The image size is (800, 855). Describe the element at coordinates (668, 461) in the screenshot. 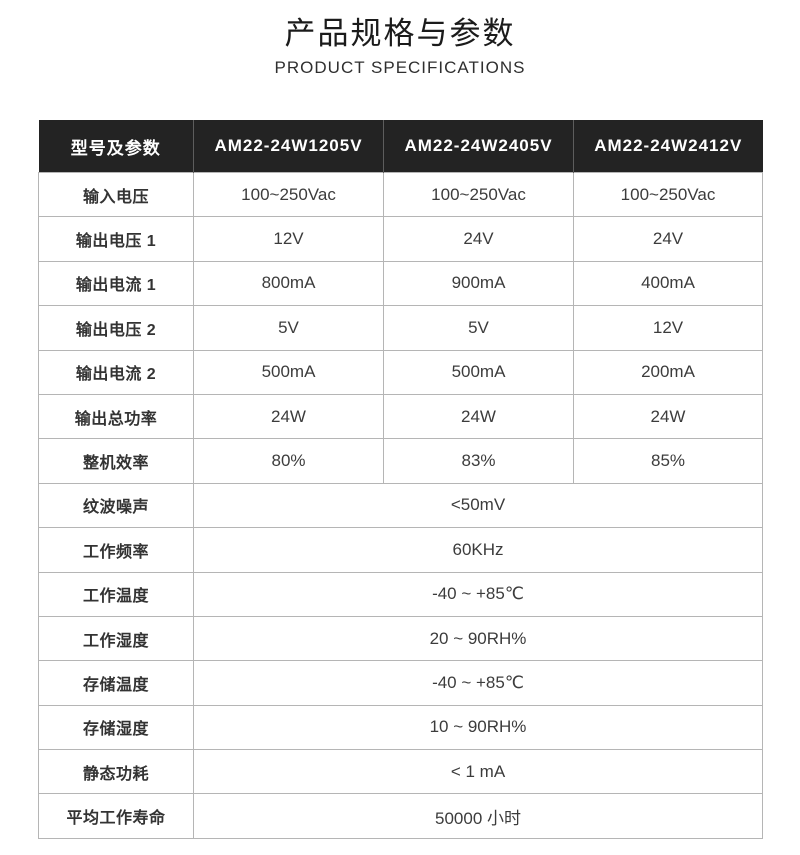

I see `row-value: 85%` at that location.